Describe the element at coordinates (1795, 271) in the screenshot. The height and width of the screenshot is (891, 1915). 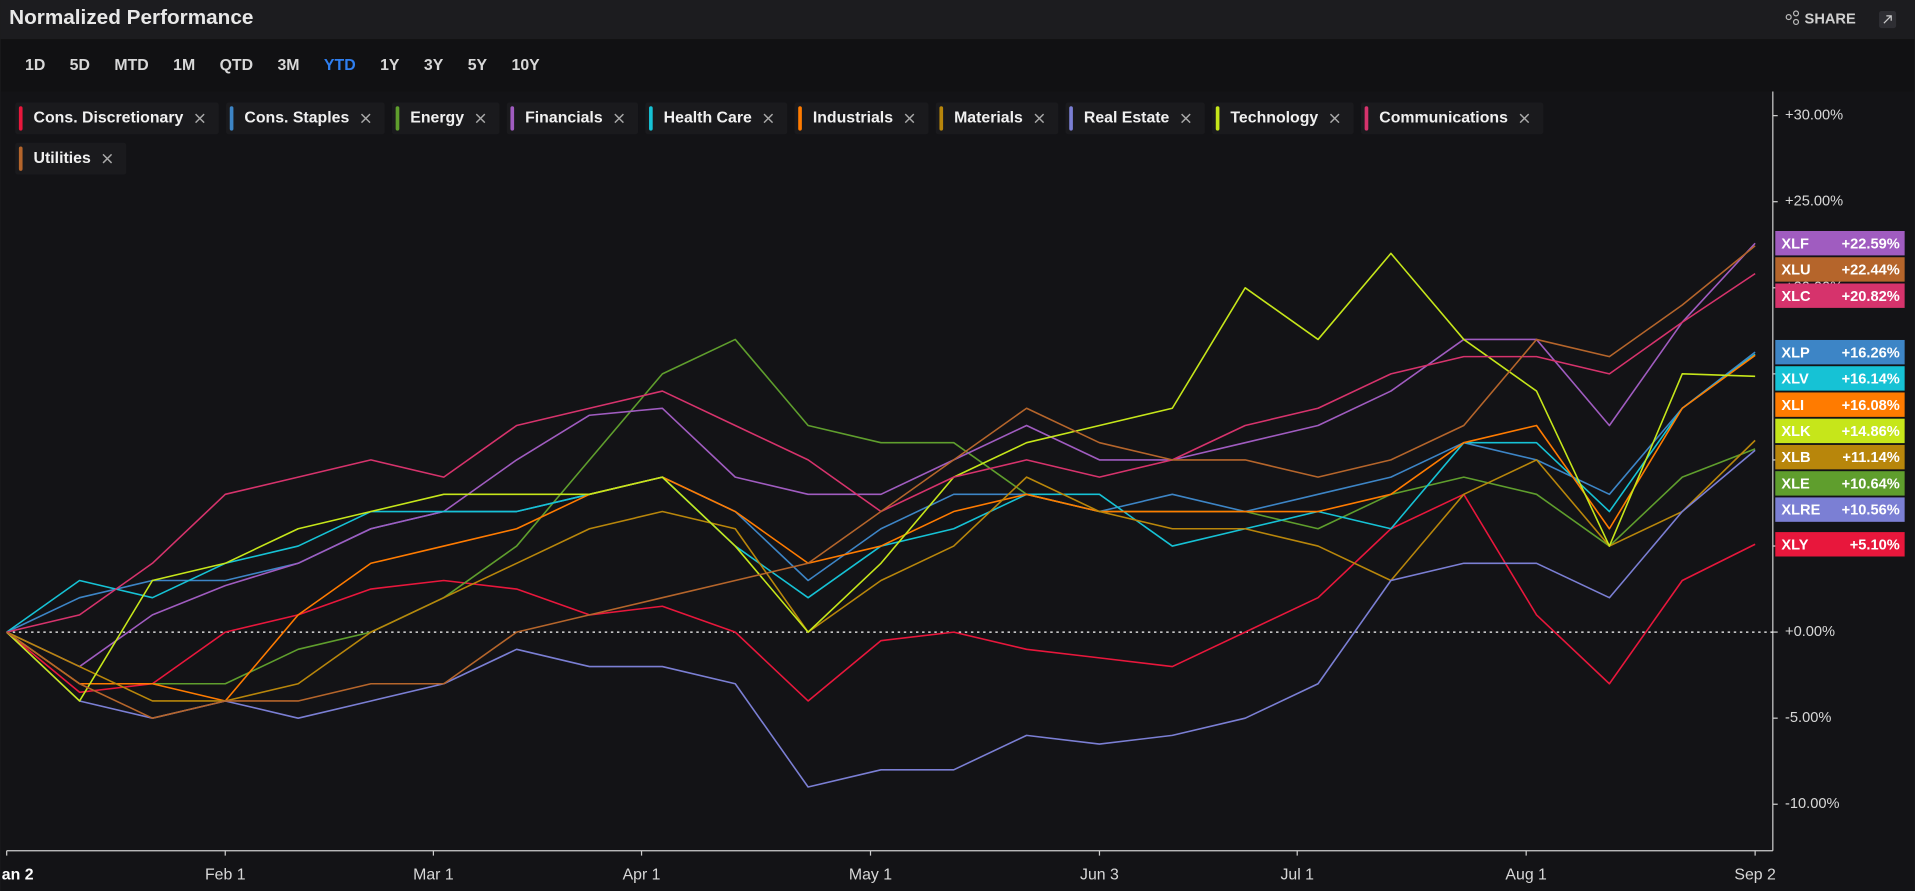
I see `end-badge-ticker: XLU` at that location.